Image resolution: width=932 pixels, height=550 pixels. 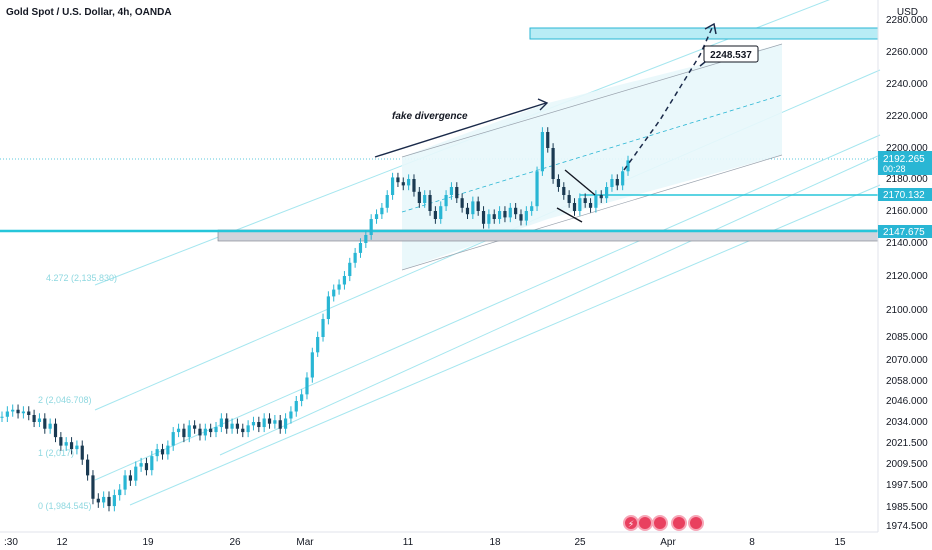 I want to click on current-price-badge, so click(x=905, y=163).